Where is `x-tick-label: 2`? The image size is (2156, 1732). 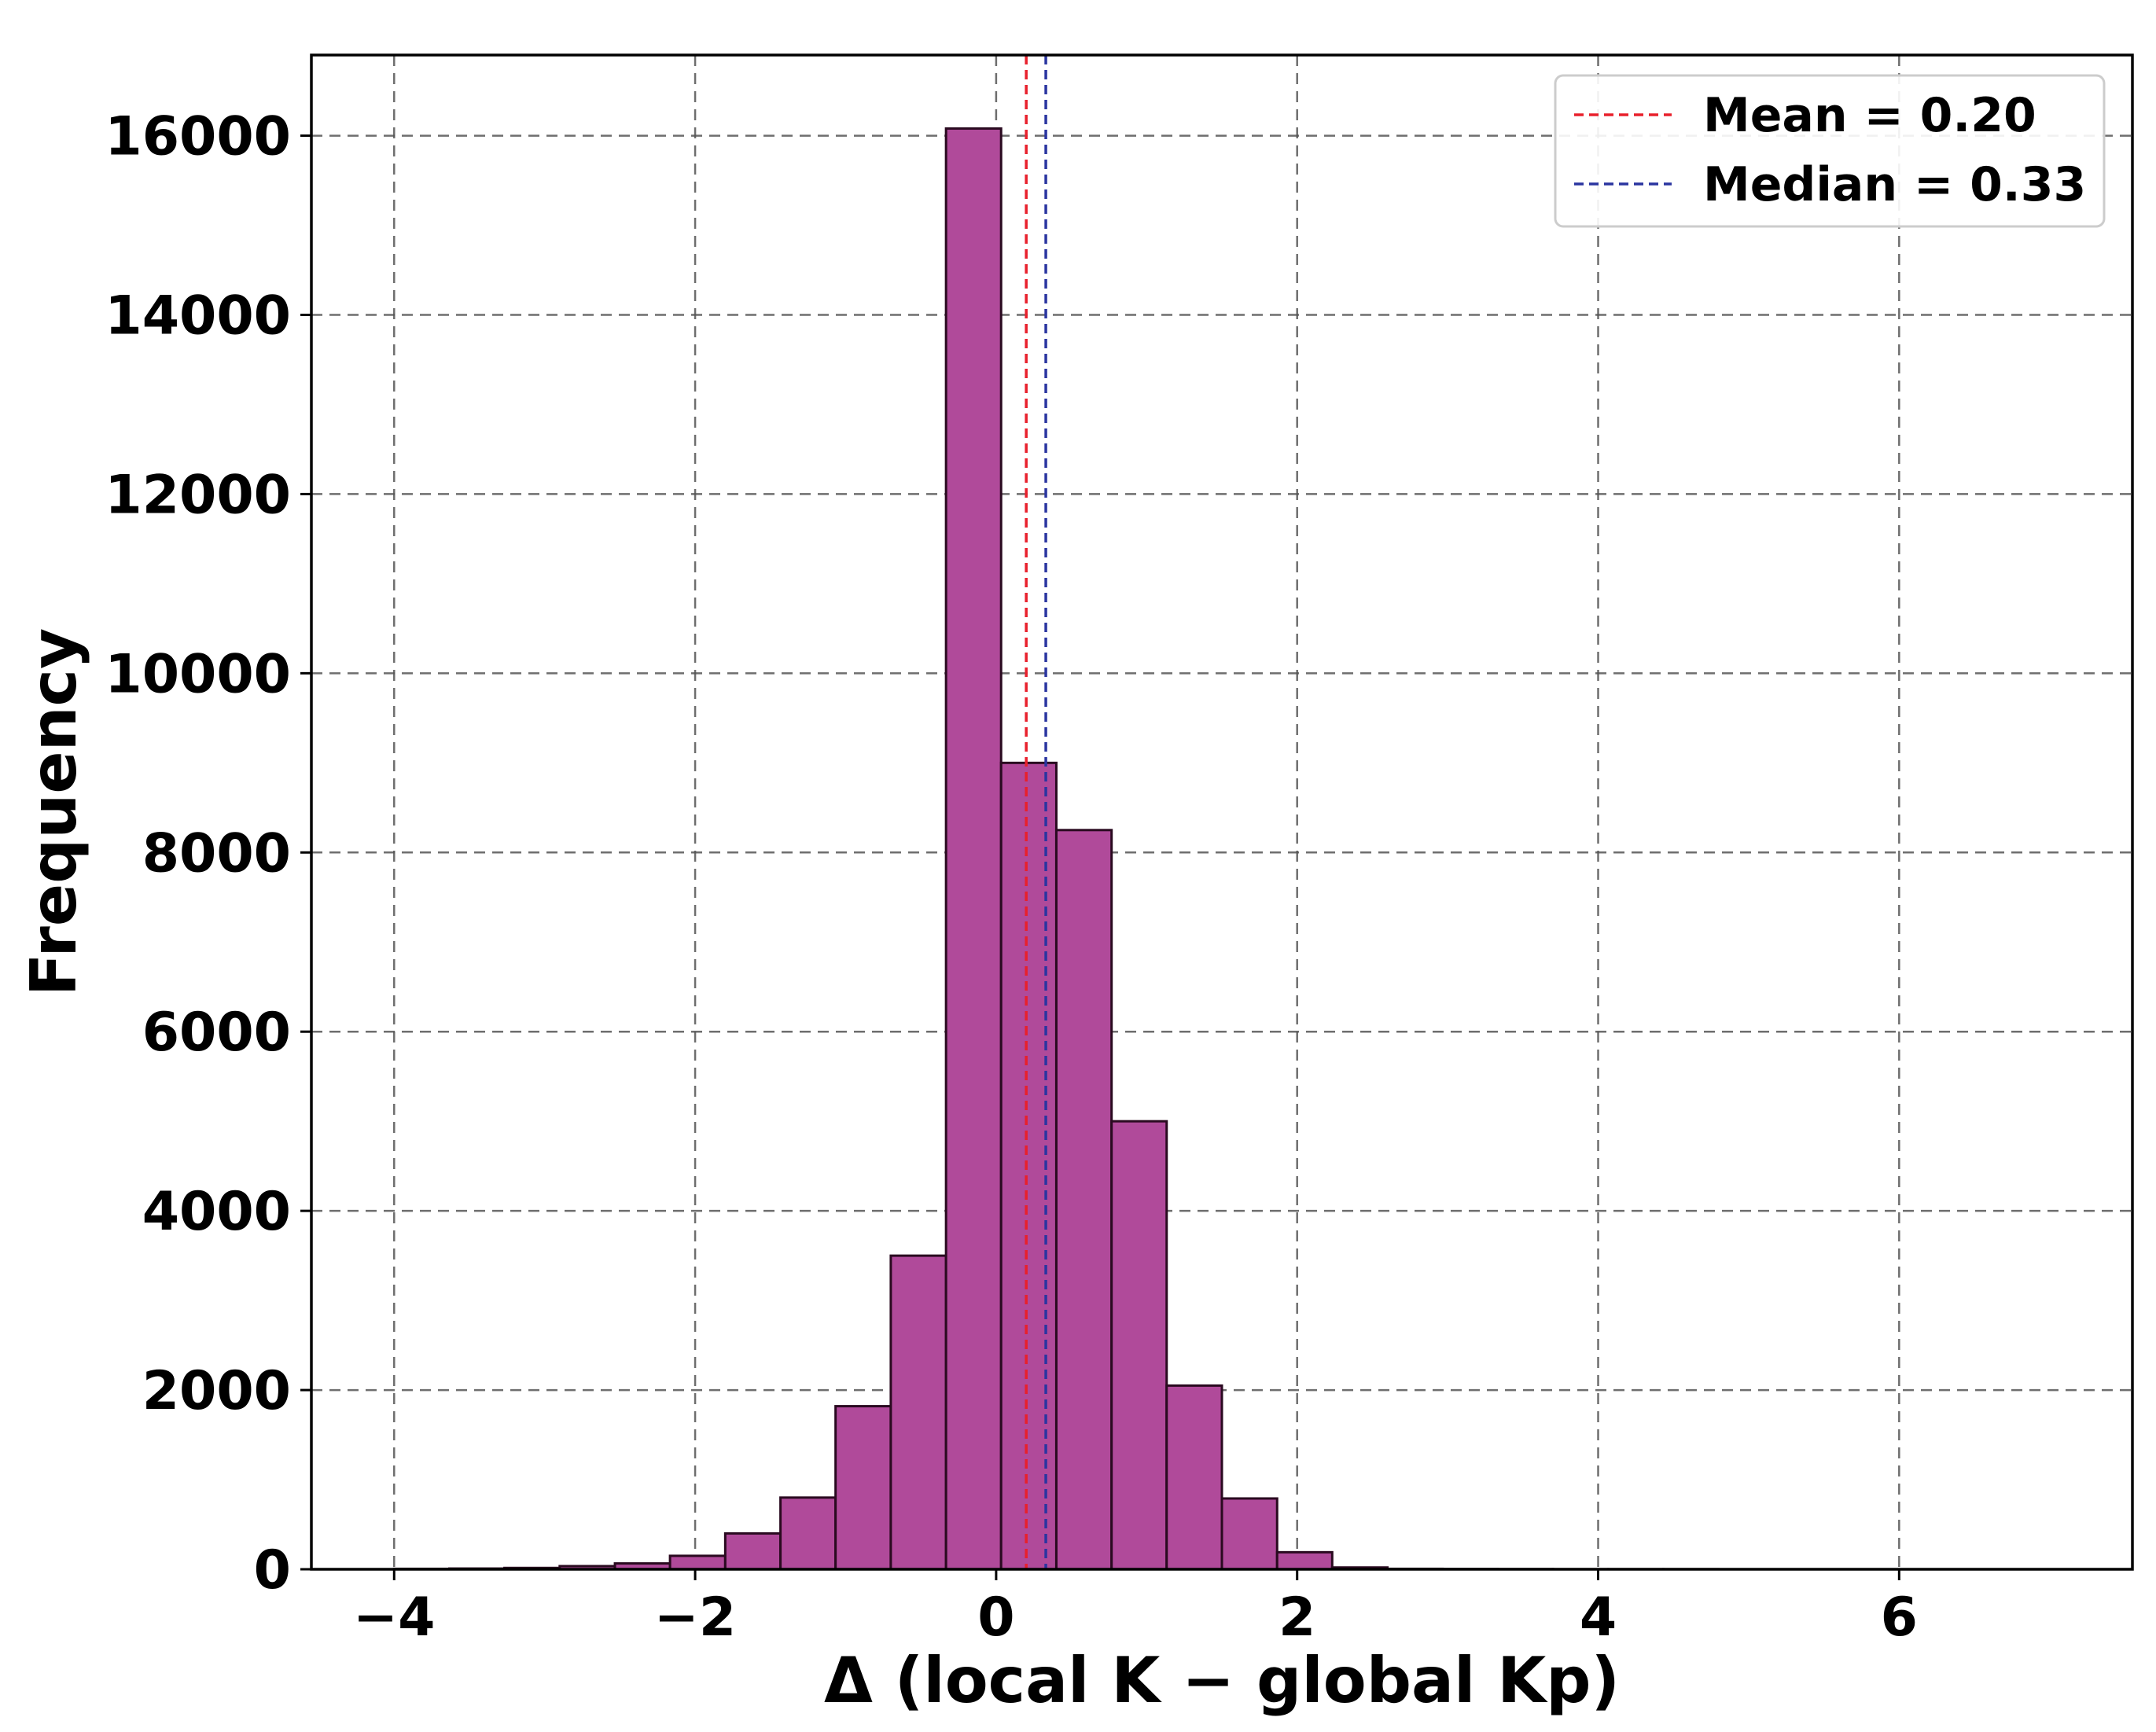
x-tick-label: 2 is located at coordinates (1297, 1618).